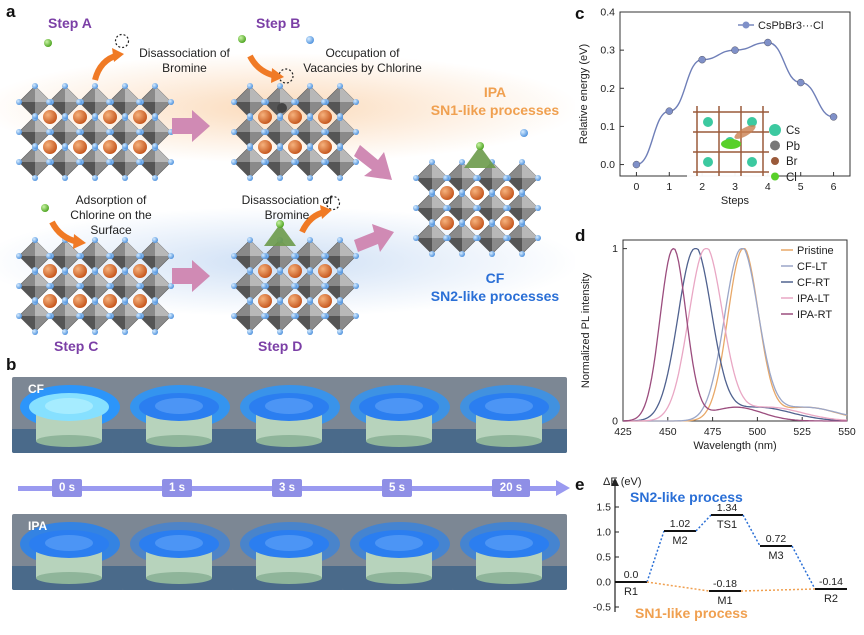 The height and width of the screenshot is (635, 864). What do you see at coordinates (607, 89) in the screenshot?
I see `y-tick-label: 0.2` at bounding box center [607, 89].